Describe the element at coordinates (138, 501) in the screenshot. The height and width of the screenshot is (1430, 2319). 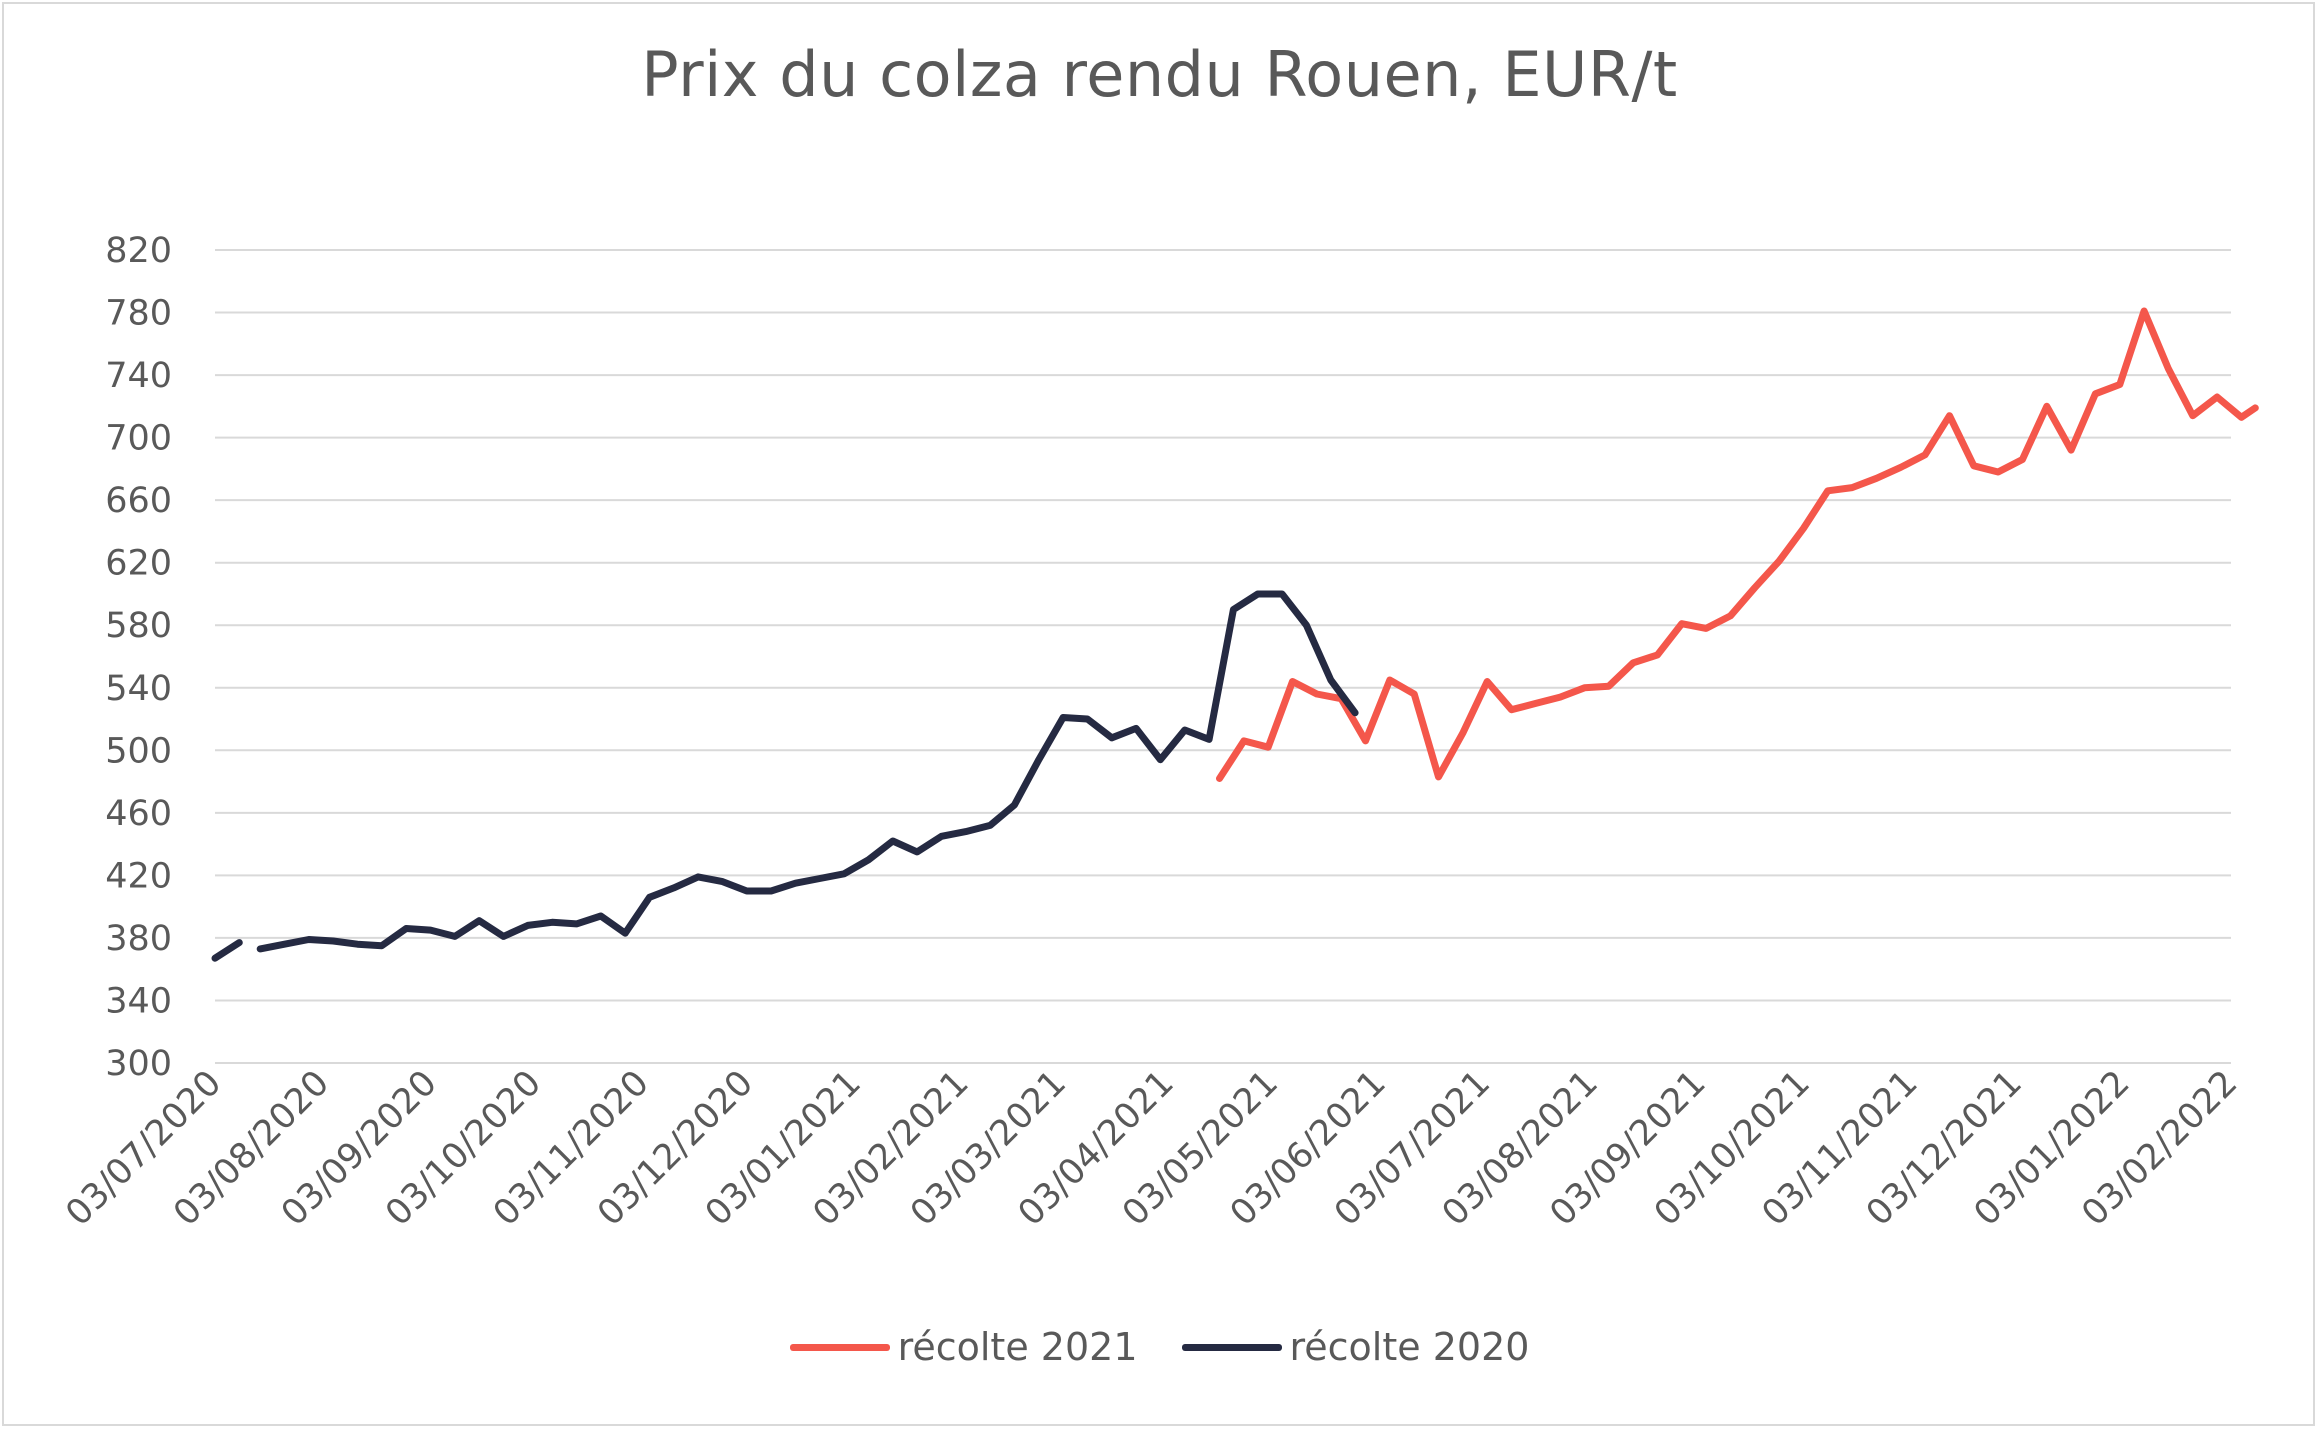
I see `y-tick-label: 660` at that location.